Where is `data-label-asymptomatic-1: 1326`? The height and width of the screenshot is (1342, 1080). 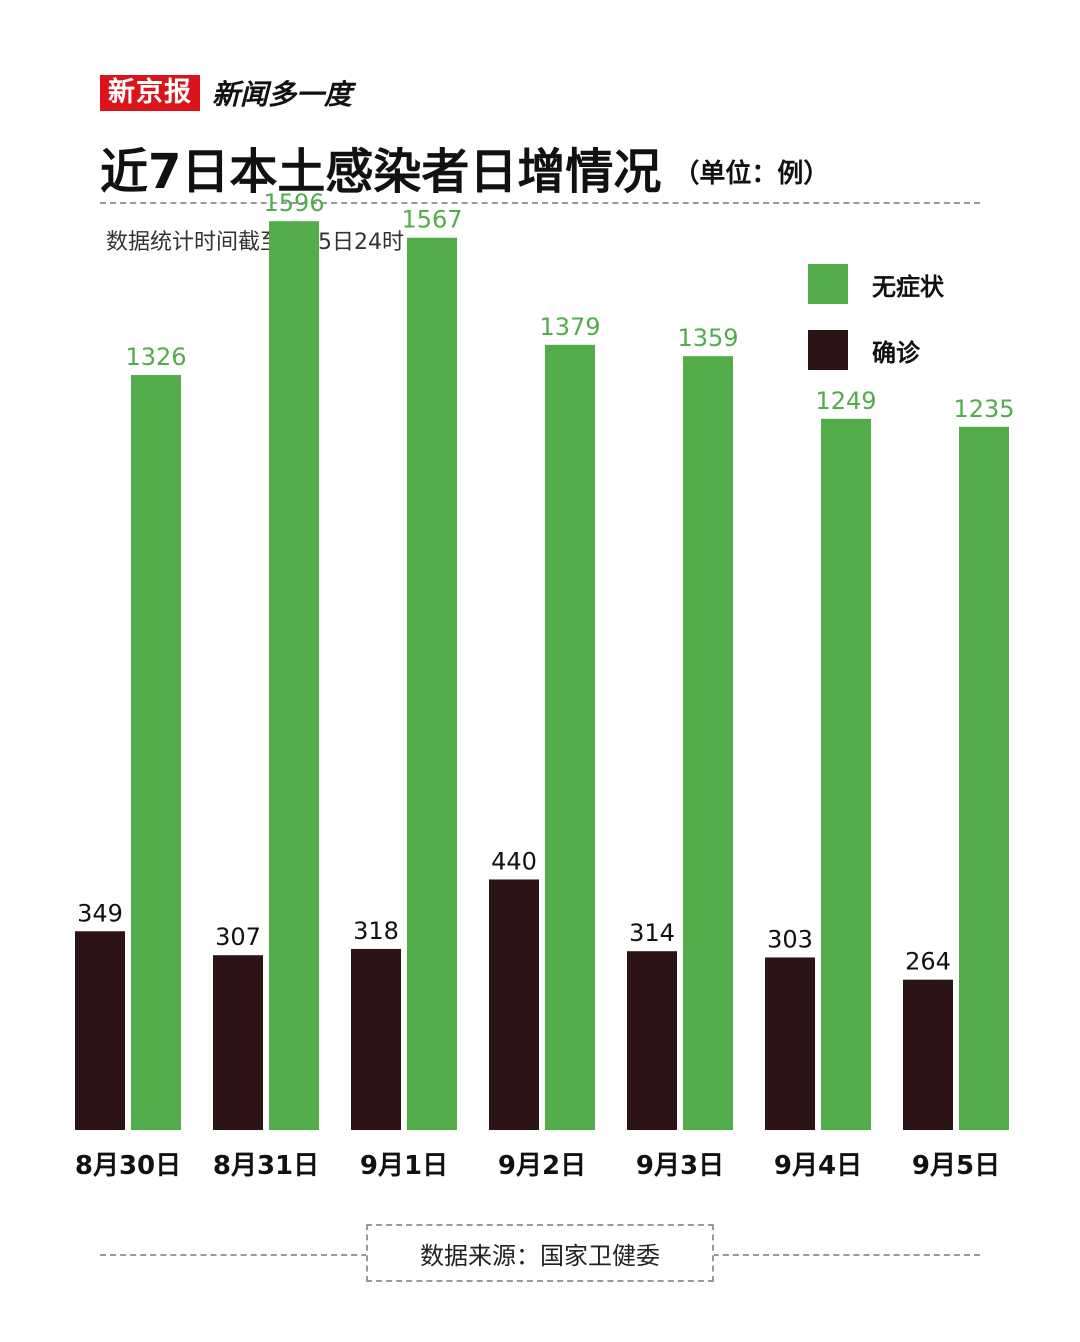 data-label-asymptomatic-1: 1326 is located at coordinates (155, 357).